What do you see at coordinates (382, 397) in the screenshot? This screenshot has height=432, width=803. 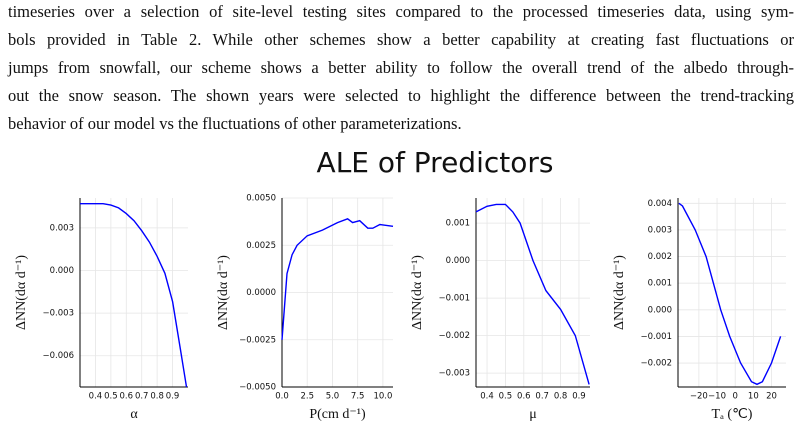 I see `x-tick-label: 10.0` at bounding box center [382, 397].